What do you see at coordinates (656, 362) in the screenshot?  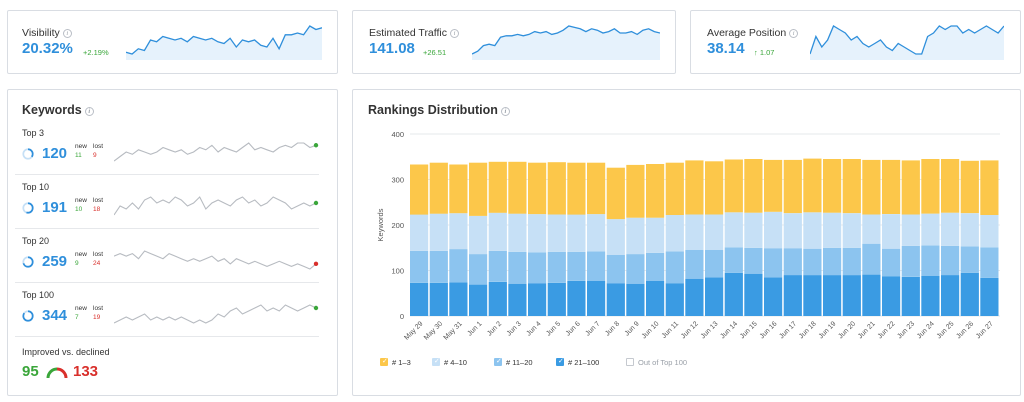 I see `legend-item: Out of Top 100` at bounding box center [656, 362].